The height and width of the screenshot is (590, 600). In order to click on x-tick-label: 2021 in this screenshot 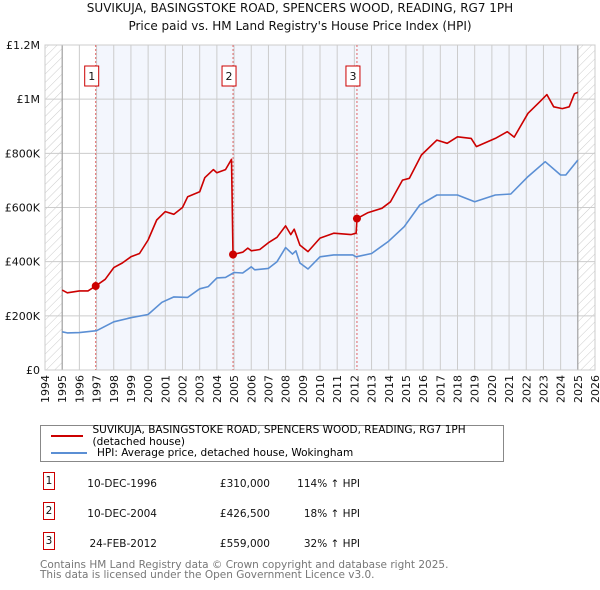, I will do `click(509, 389)`.